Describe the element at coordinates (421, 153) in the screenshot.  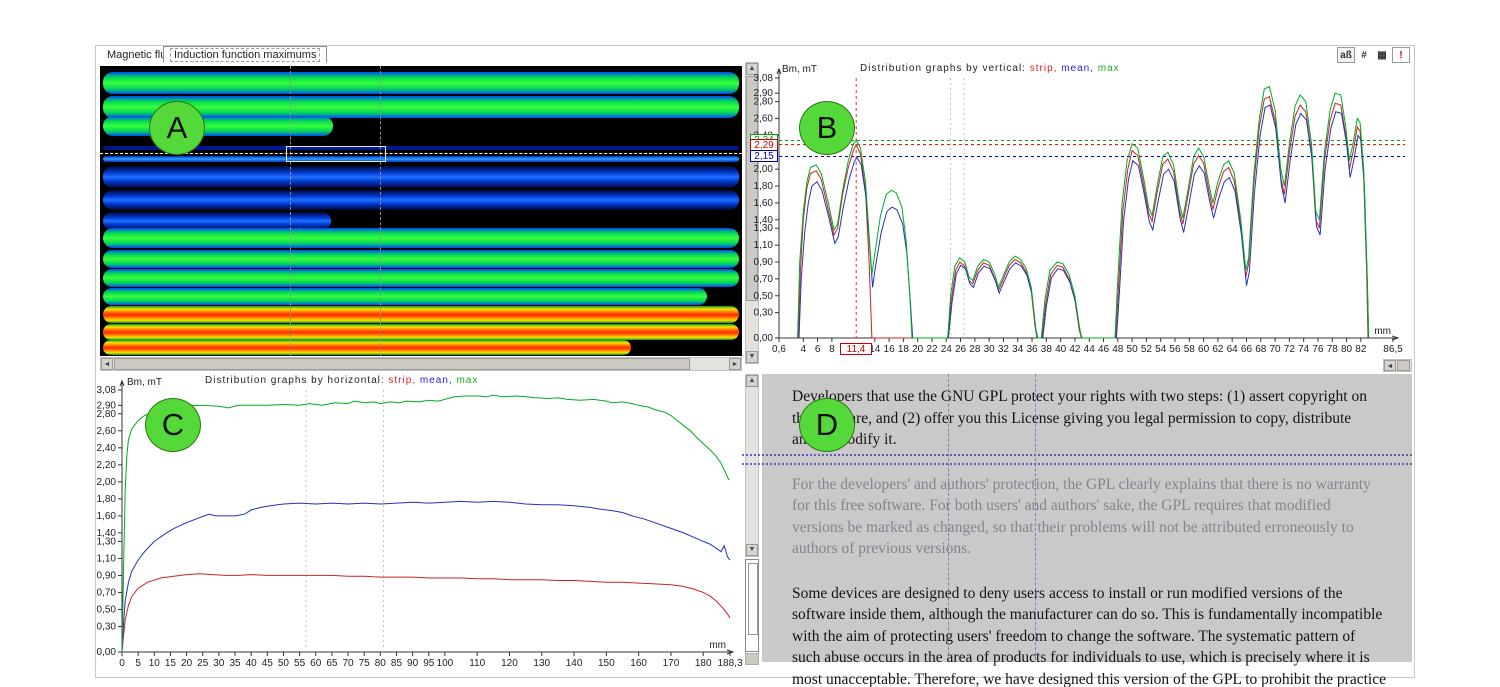
I see `heatmap-cursor-line` at that location.